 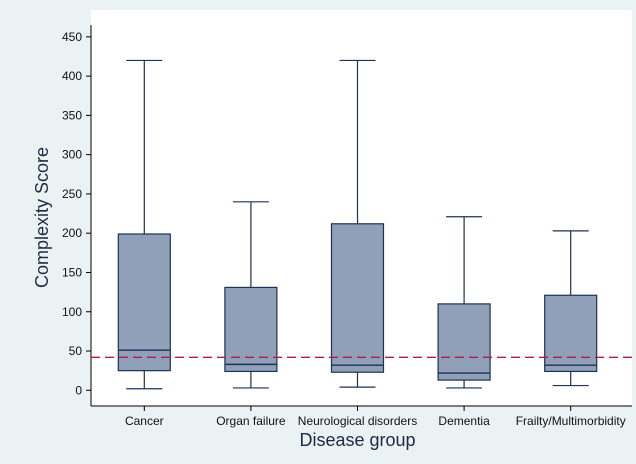 I want to click on x-tick-label: Cancer, so click(x=144, y=421).